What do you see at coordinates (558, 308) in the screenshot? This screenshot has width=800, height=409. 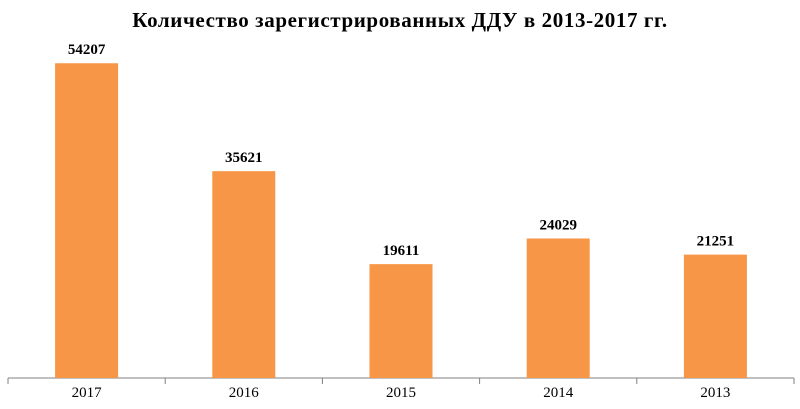 I see `bar-2014` at bounding box center [558, 308].